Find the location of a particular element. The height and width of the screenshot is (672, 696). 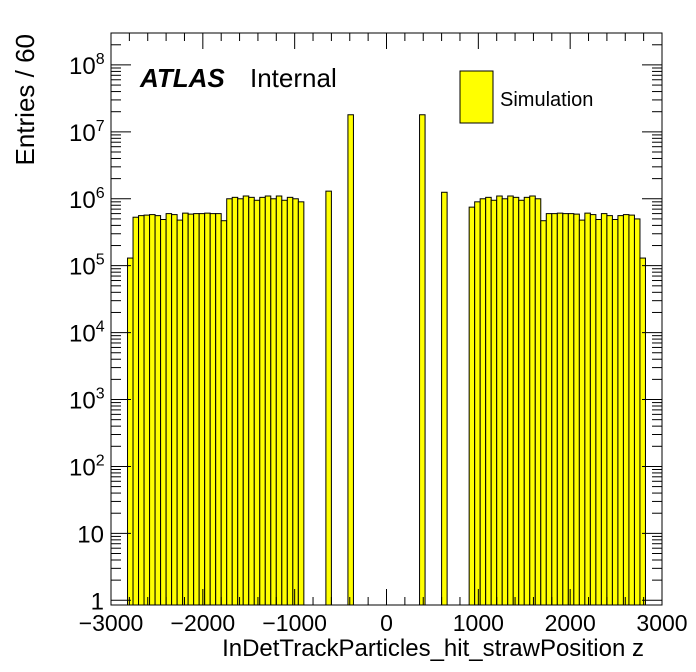

y-tick-label: 10⁶ is located at coordinates (87, 199).